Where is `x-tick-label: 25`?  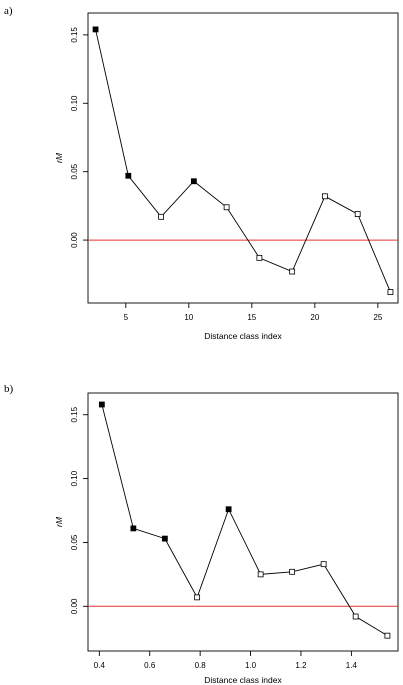 x-tick-label: 25 is located at coordinates (377, 317).